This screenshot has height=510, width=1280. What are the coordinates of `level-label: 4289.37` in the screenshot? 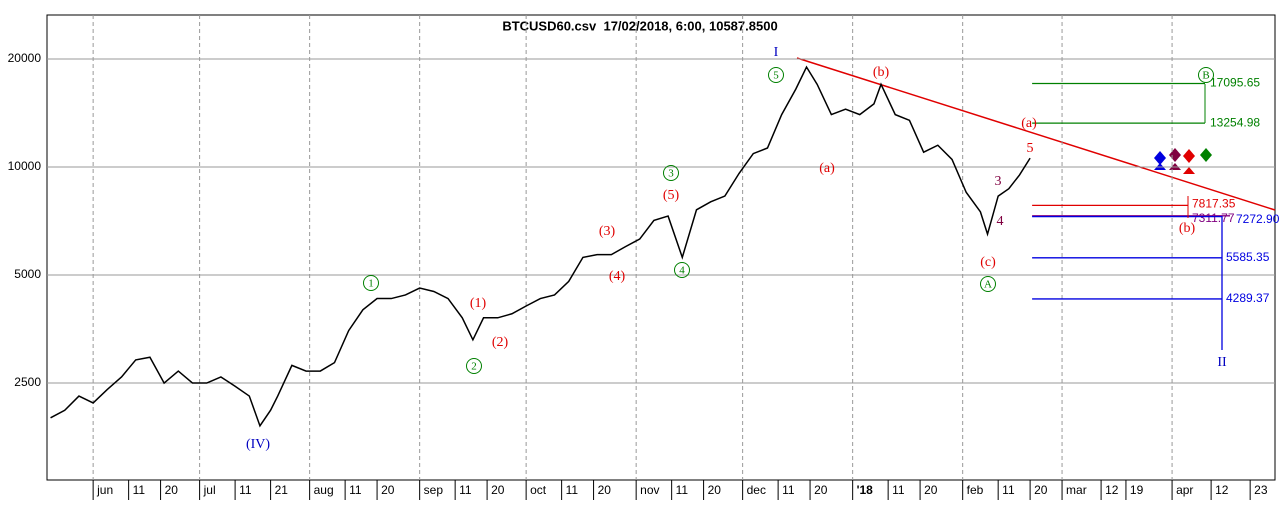 It's located at (1248, 298).